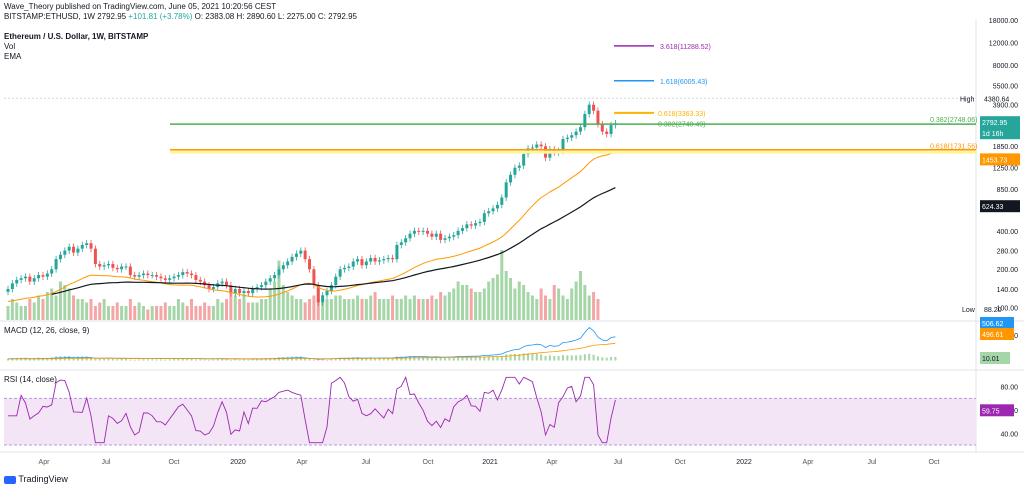 The height and width of the screenshot is (491, 1024). Describe the element at coordinates (1009, 388) in the screenshot. I see `rsi-tick: 80.00` at that location.